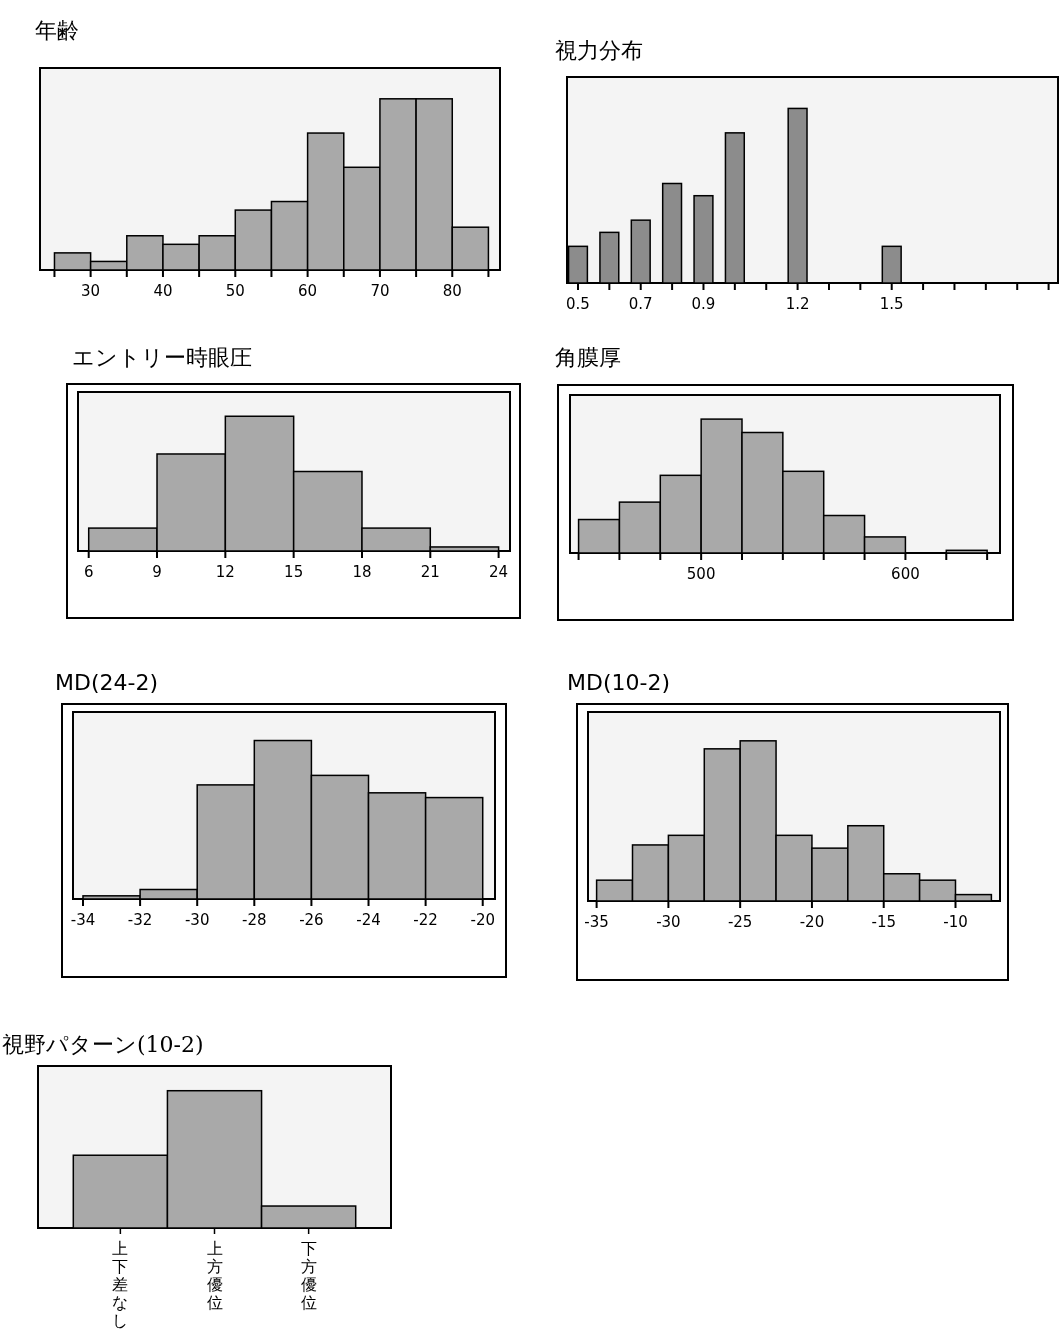 The height and width of the screenshot is (1339, 1063). What do you see at coordinates (578, 304) in the screenshot?
I see `x-tick-label: 0.5` at bounding box center [578, 304].